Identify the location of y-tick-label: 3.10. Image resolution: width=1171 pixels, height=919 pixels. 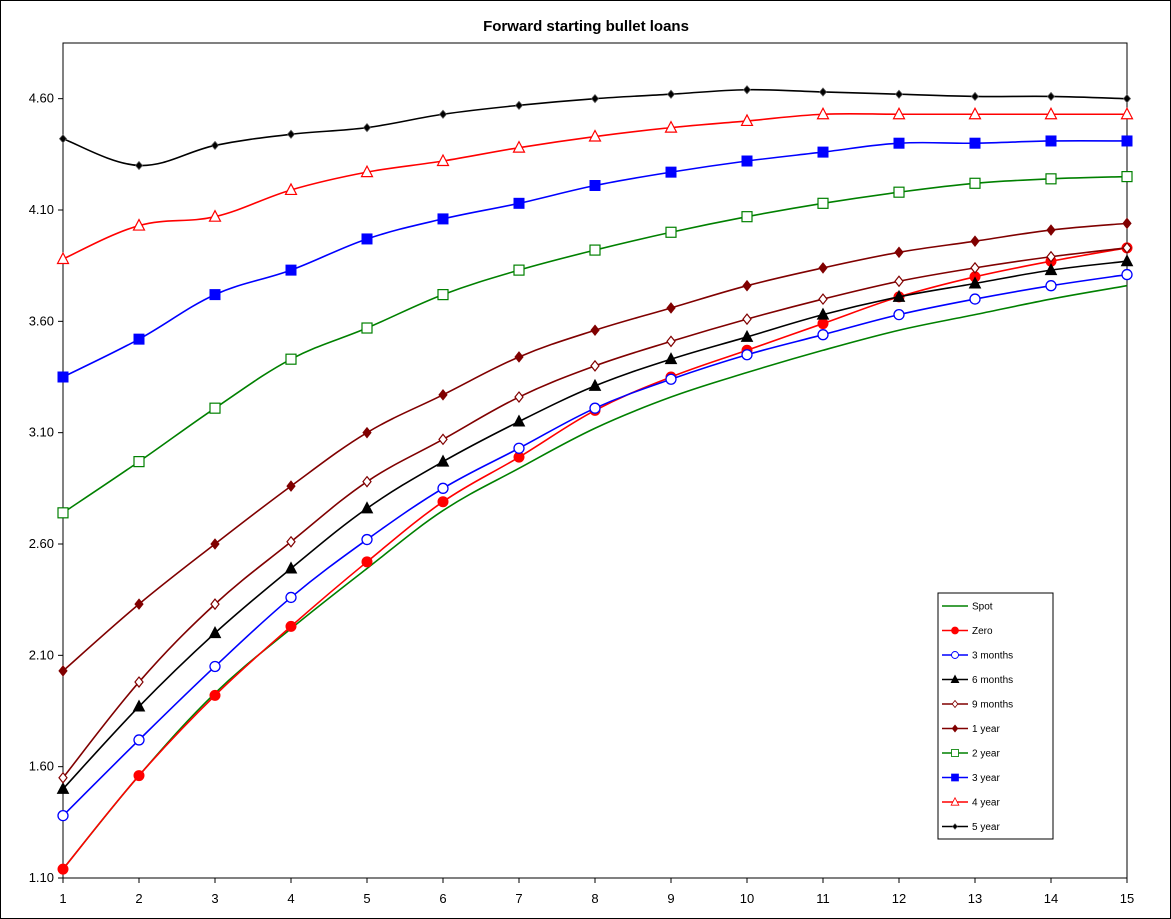
(41, 432).